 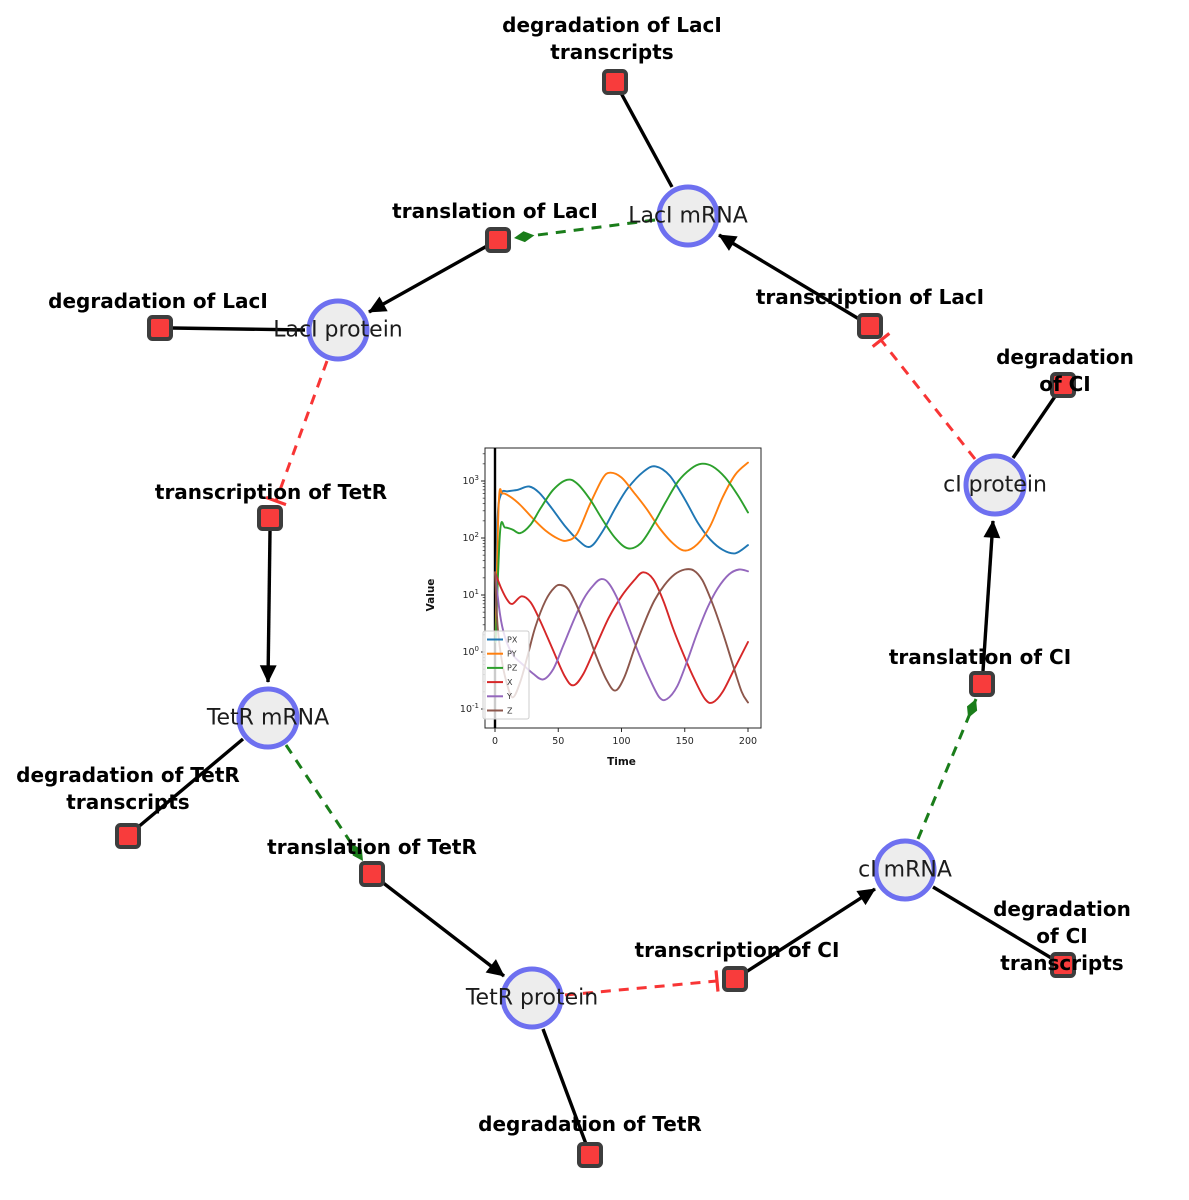 What do you see at coordinates (270, 518) in the screenshot?
I see `reaction-node-transcription-tetr` at bounding box center [270, 518].